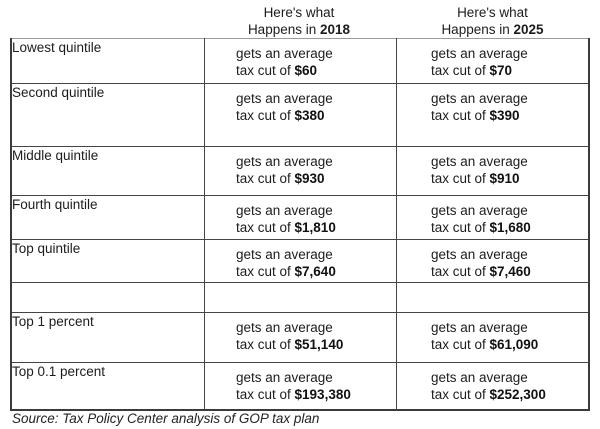  I want to click on value-text: gets an average tax cut of $51,140, so click(300, 334).